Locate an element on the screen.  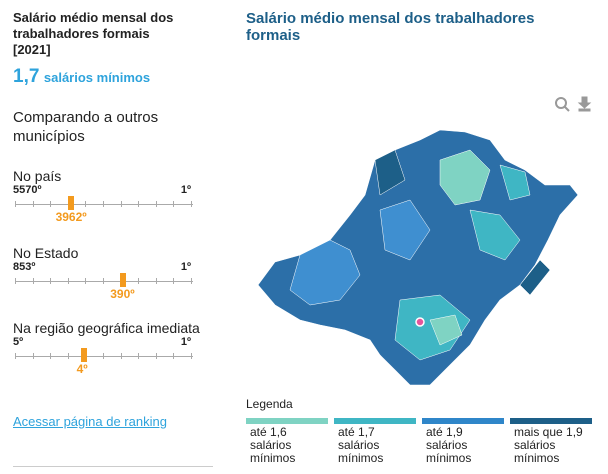
summary-value: 1,7 salários mínimos is located at coordinates (81, 77).